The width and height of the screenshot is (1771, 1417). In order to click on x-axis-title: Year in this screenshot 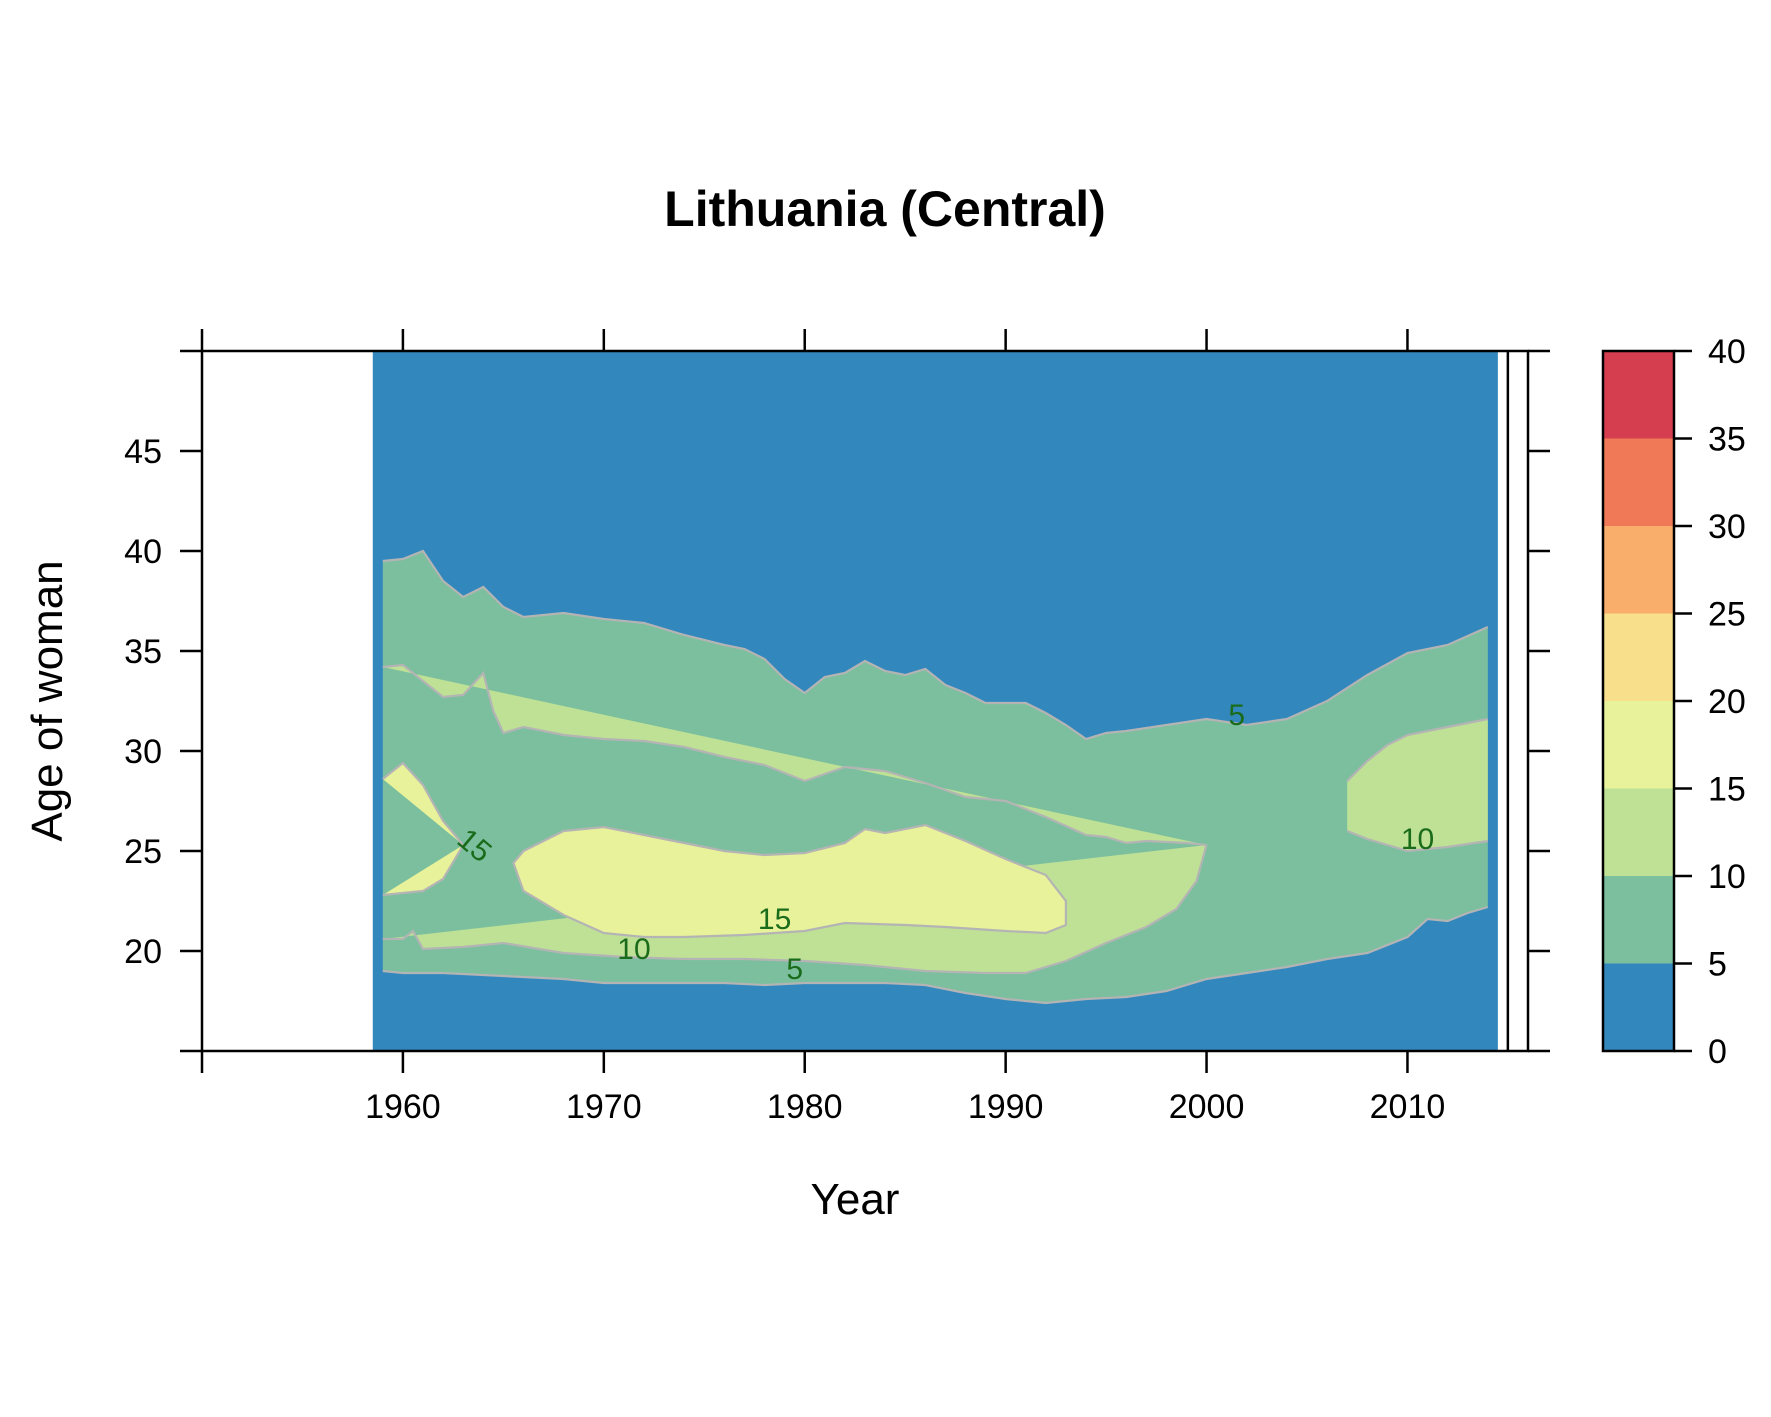, I will do `click(855, 1199)`.